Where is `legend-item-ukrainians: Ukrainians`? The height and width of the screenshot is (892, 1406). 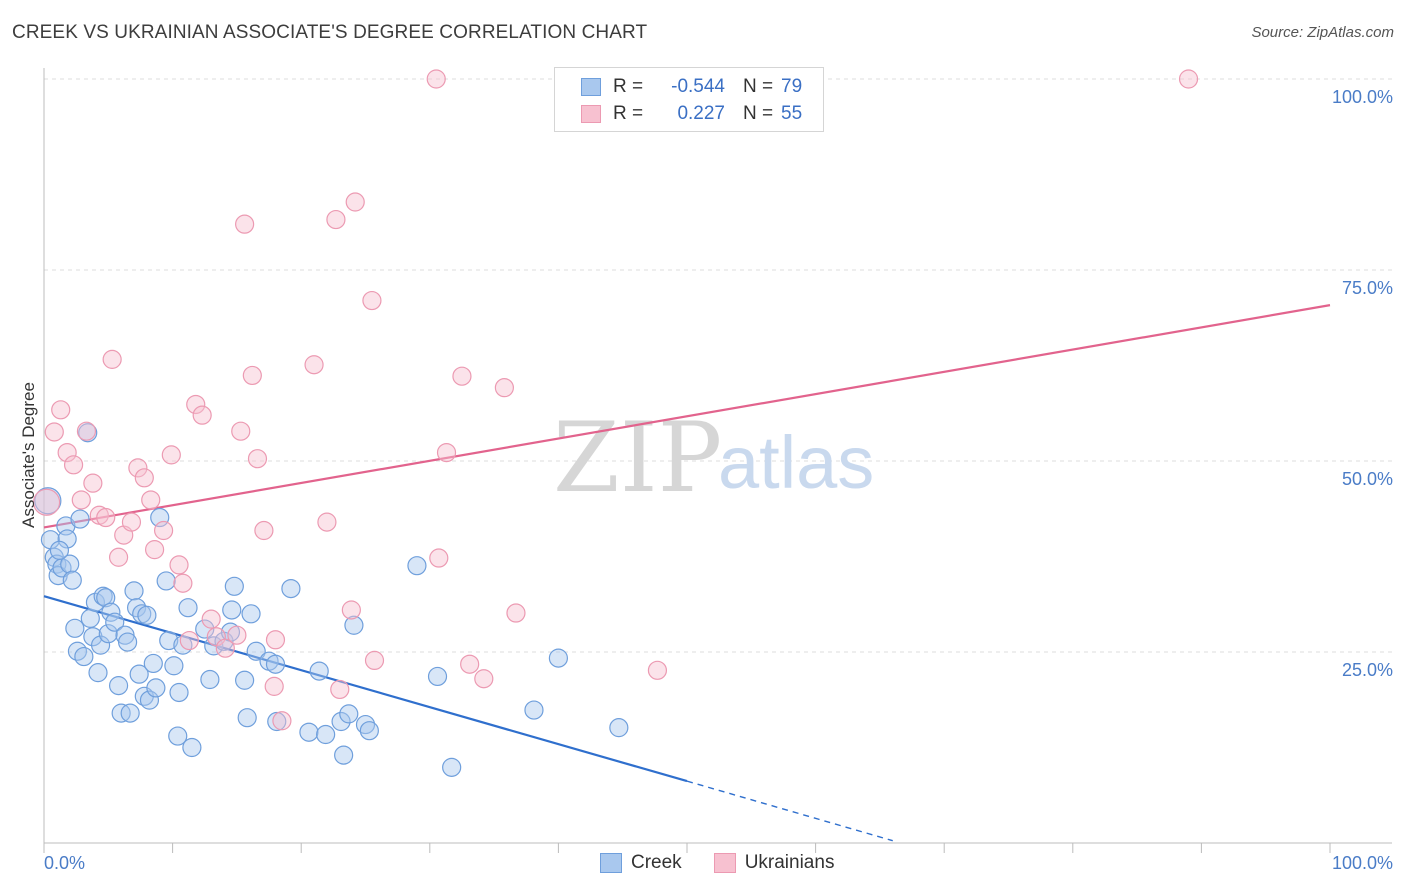 legend-item-ukrainians: Ukrainians is located at coordinates (773, 863).